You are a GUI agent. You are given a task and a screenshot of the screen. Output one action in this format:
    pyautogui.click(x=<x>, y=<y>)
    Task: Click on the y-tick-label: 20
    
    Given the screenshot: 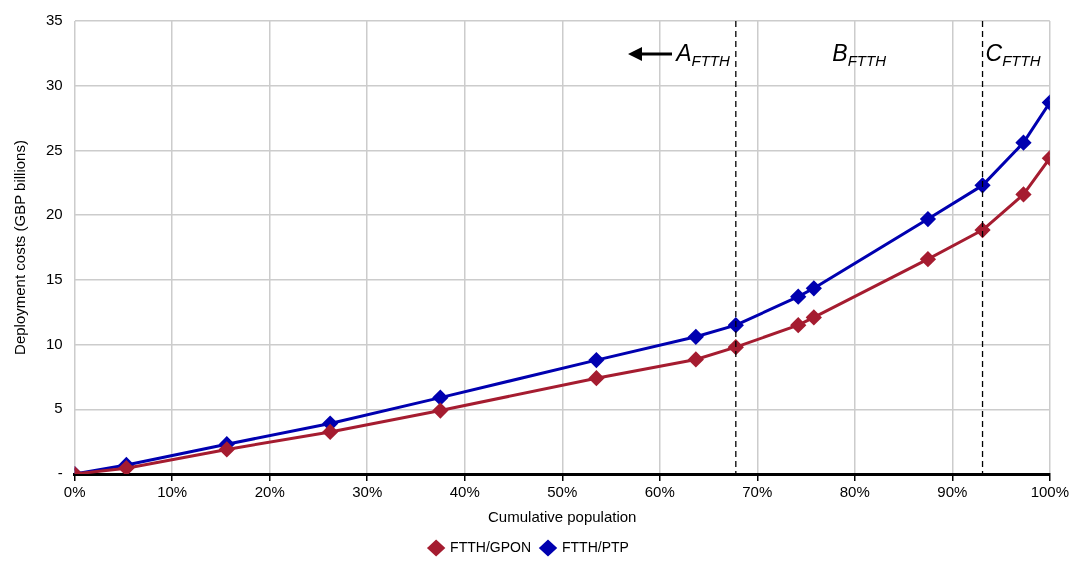 What is the action you would take?
    pyautogui.click(x=54, y=214)
    